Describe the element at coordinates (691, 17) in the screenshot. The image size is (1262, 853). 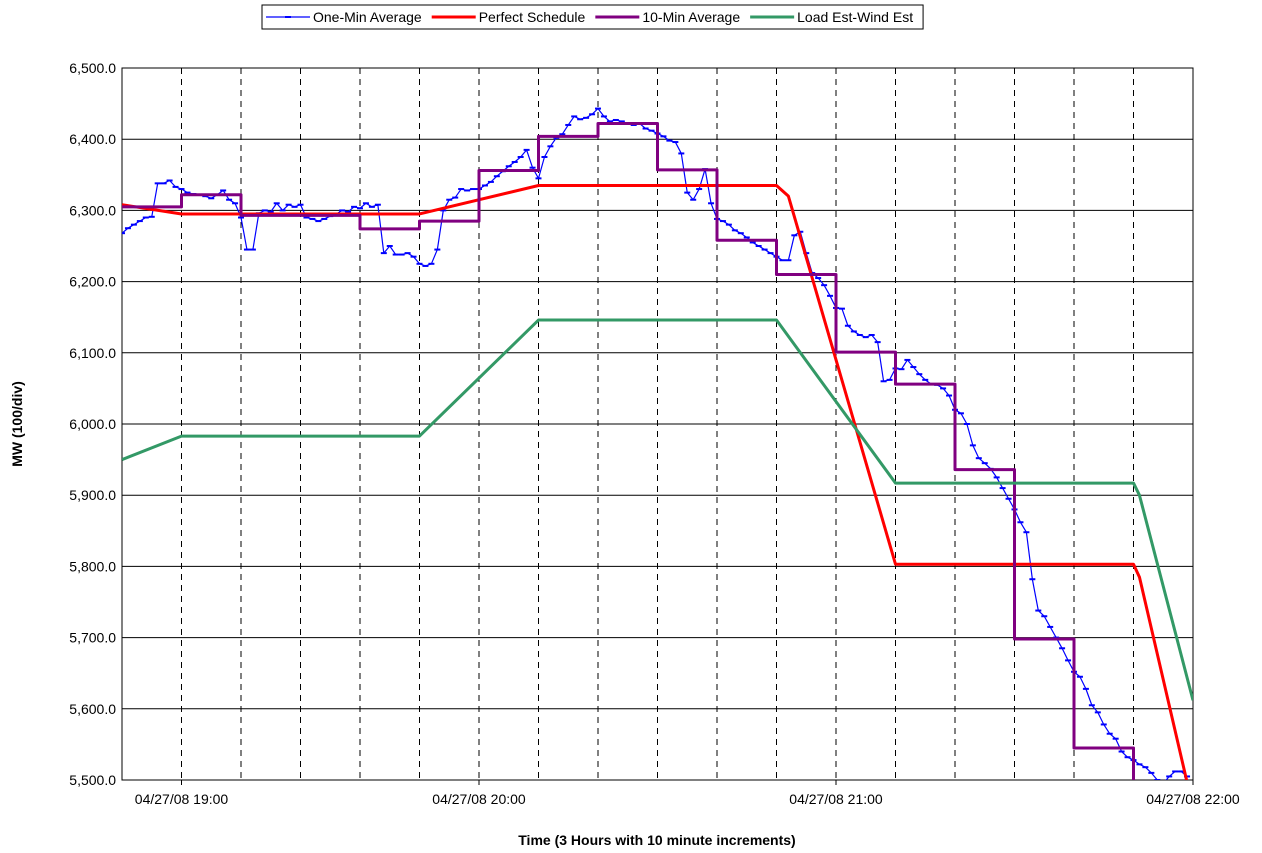
I see `legend-label: 10-Min Average` at that location.